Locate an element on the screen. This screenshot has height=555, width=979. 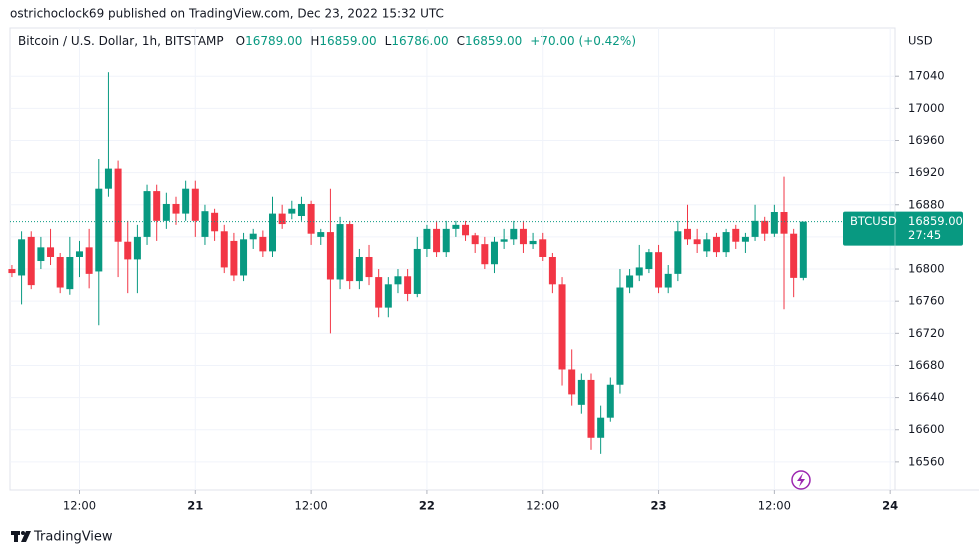
x-tick-label: 23 is located at coordinates (659, 506).